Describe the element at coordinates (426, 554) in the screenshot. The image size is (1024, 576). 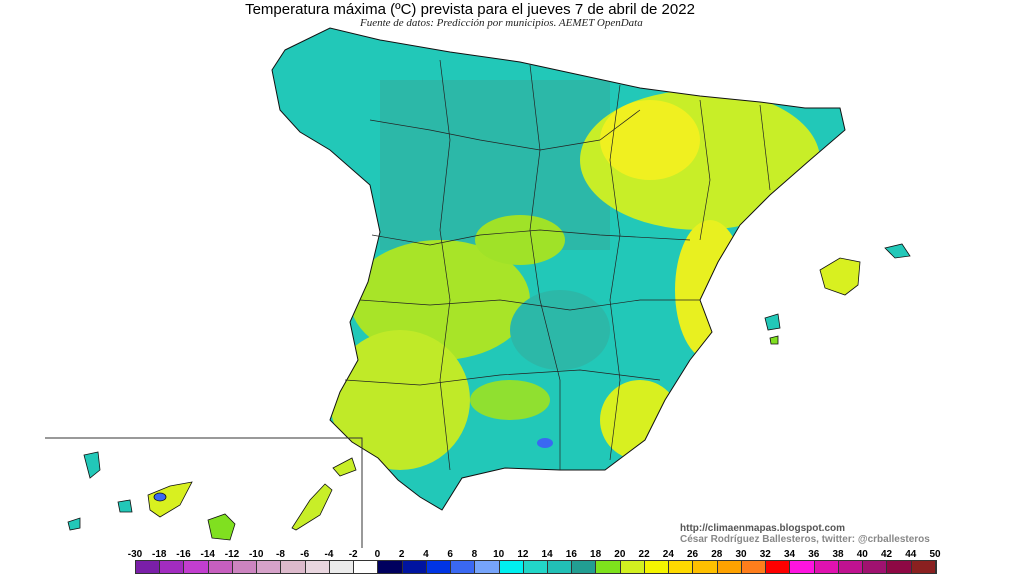
I see `legend-label: 4` at that location.